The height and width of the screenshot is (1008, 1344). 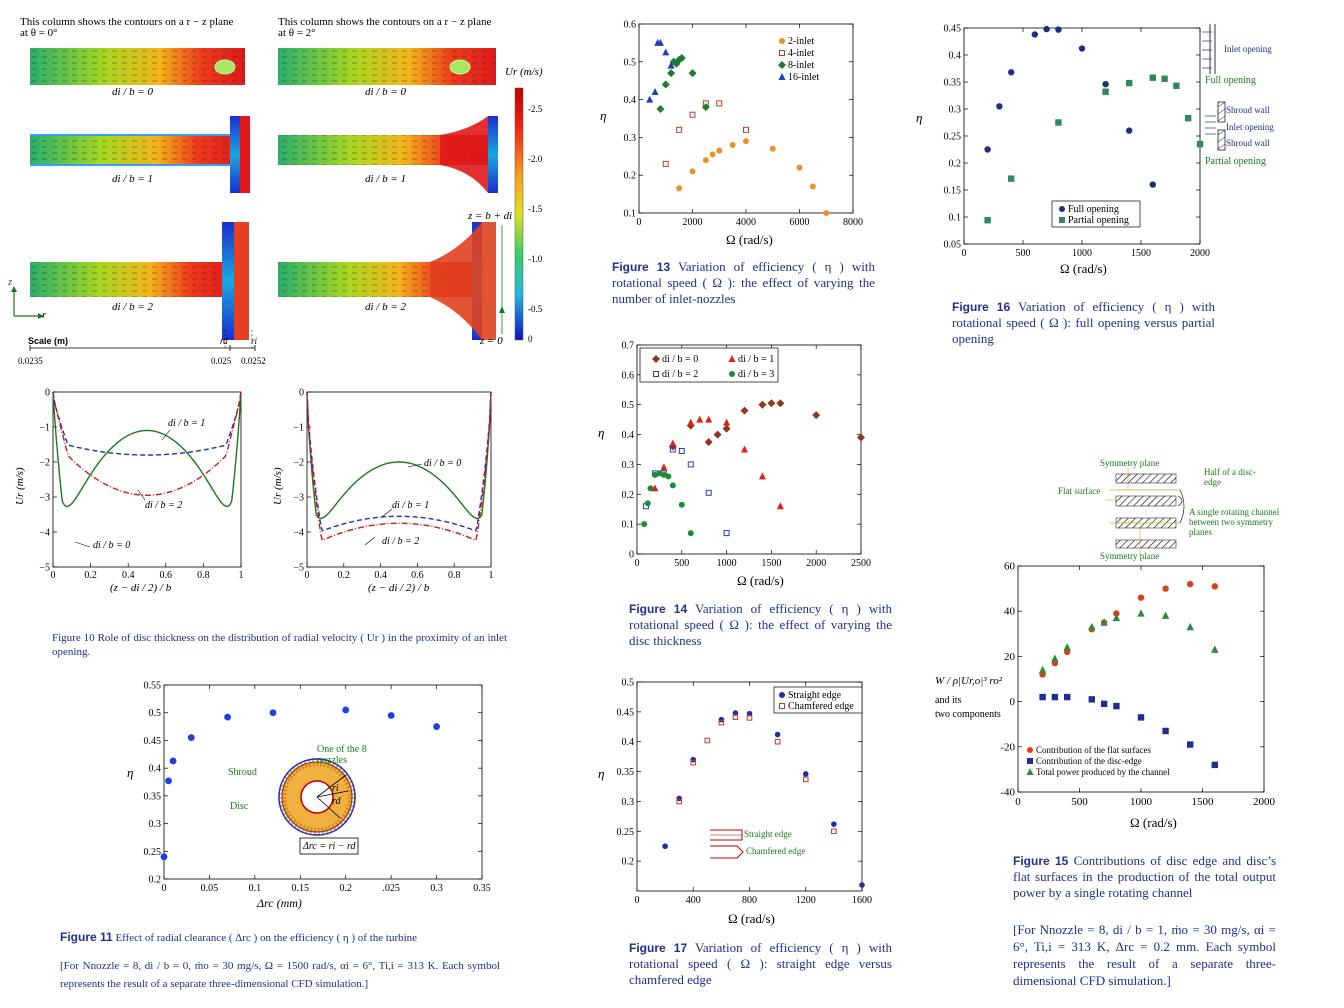 What do you see at coordinates (964, 253) in the screenshot?
I see `x-tick-label: 0` at bounding box center [964, 253].